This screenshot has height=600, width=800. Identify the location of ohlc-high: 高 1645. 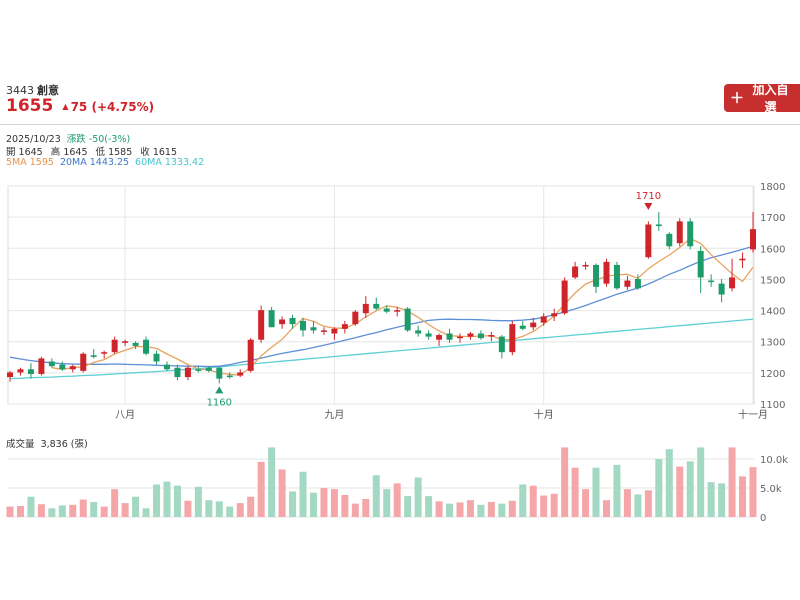
(69, 152).